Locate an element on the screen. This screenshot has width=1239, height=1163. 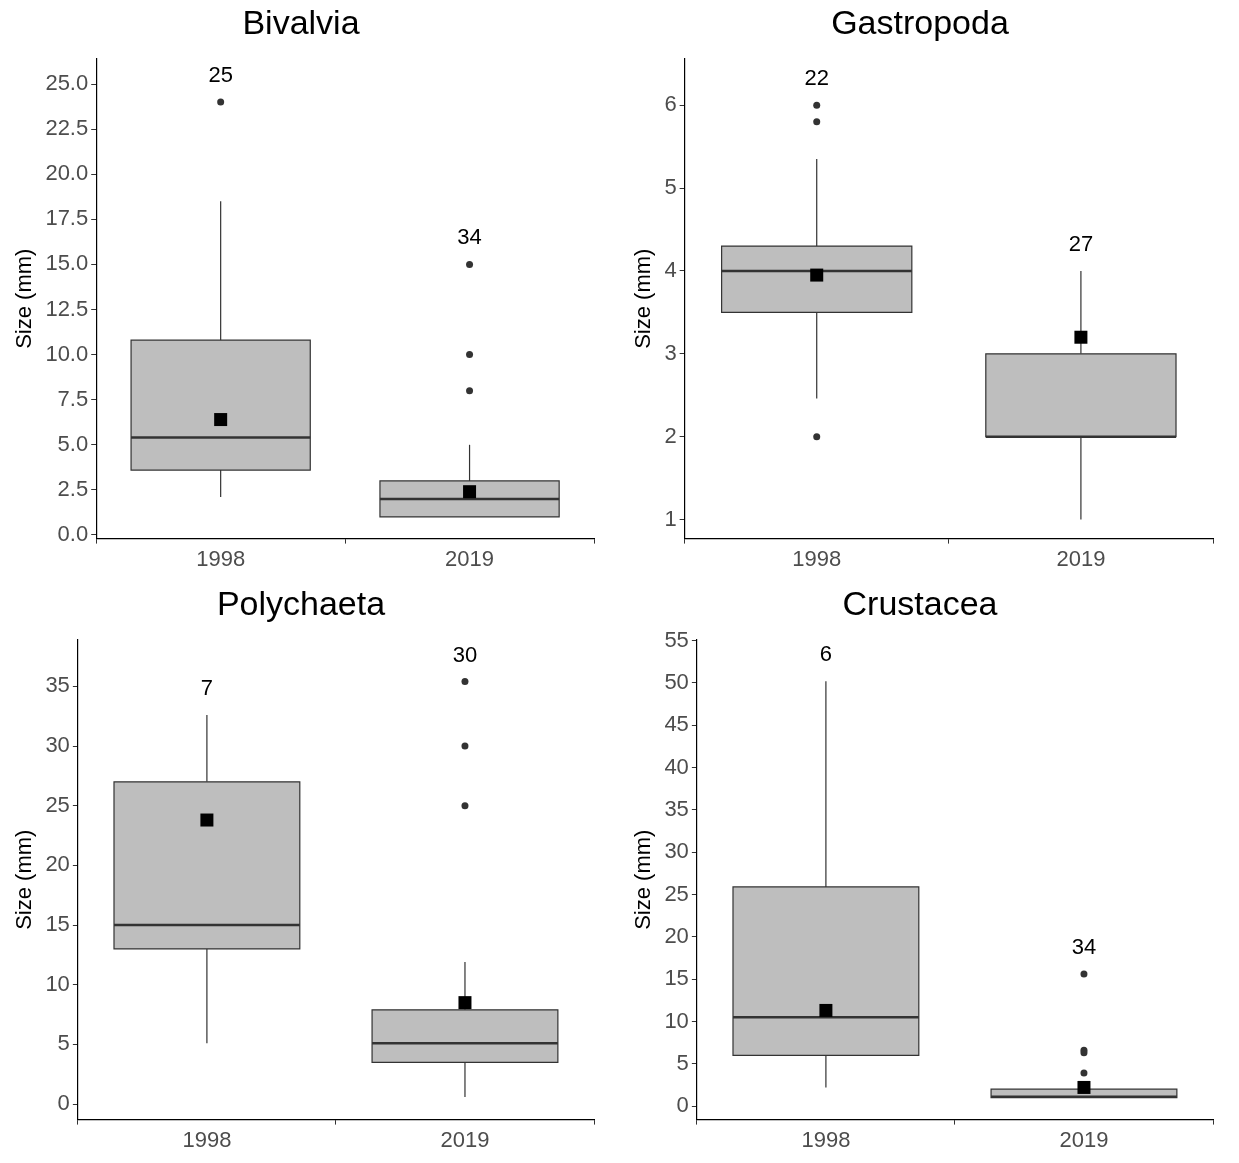
y-tick-label: 2.5 is located at coordinates (73, 488).